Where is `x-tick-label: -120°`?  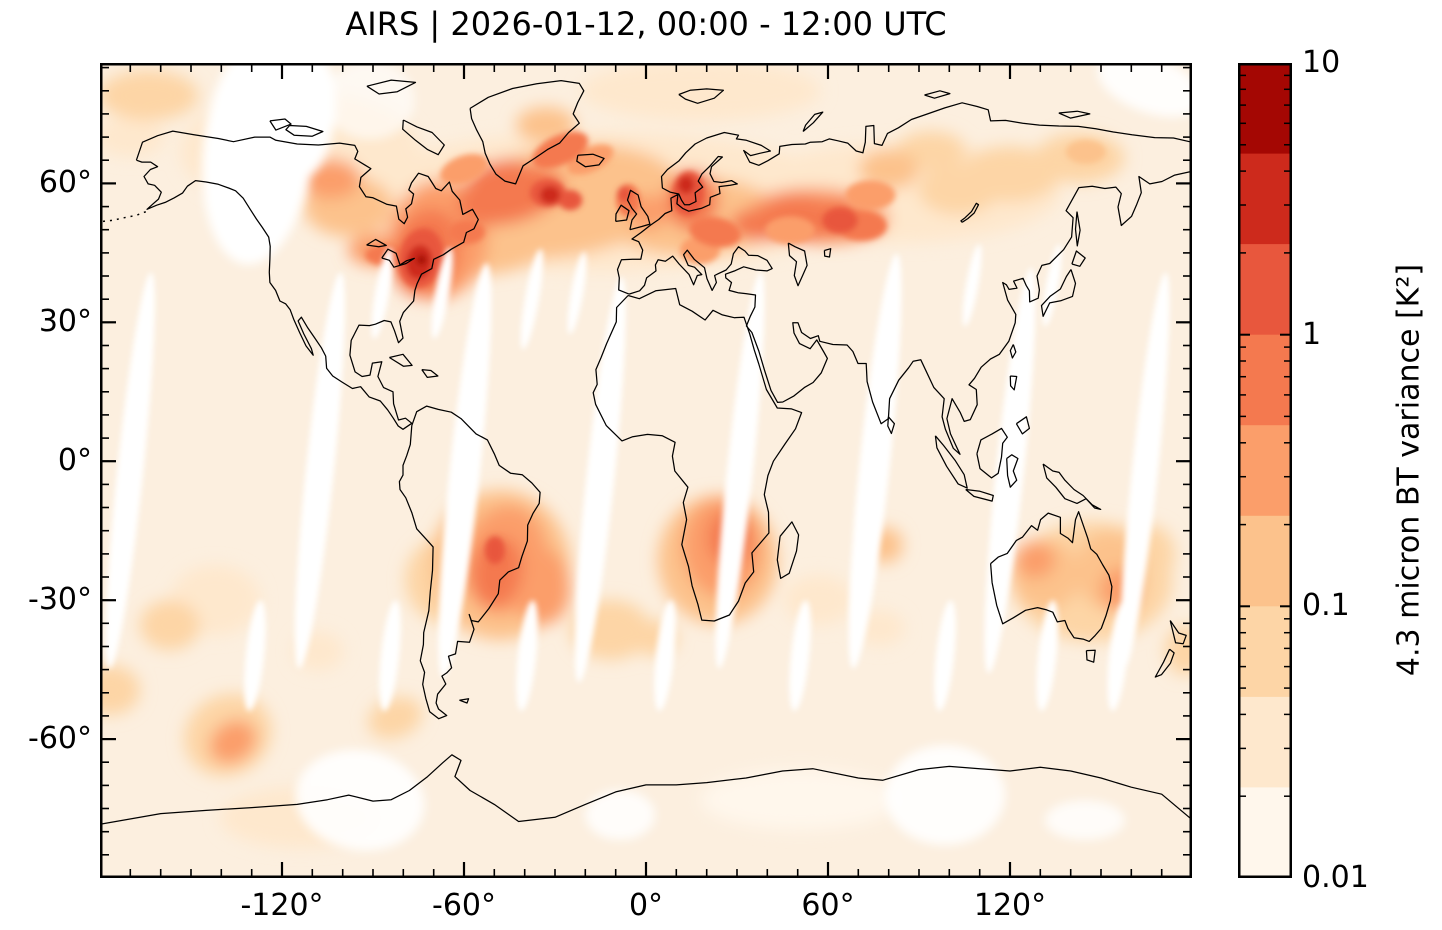 x-tick-label: -120° is located at coordinates (282, 905).